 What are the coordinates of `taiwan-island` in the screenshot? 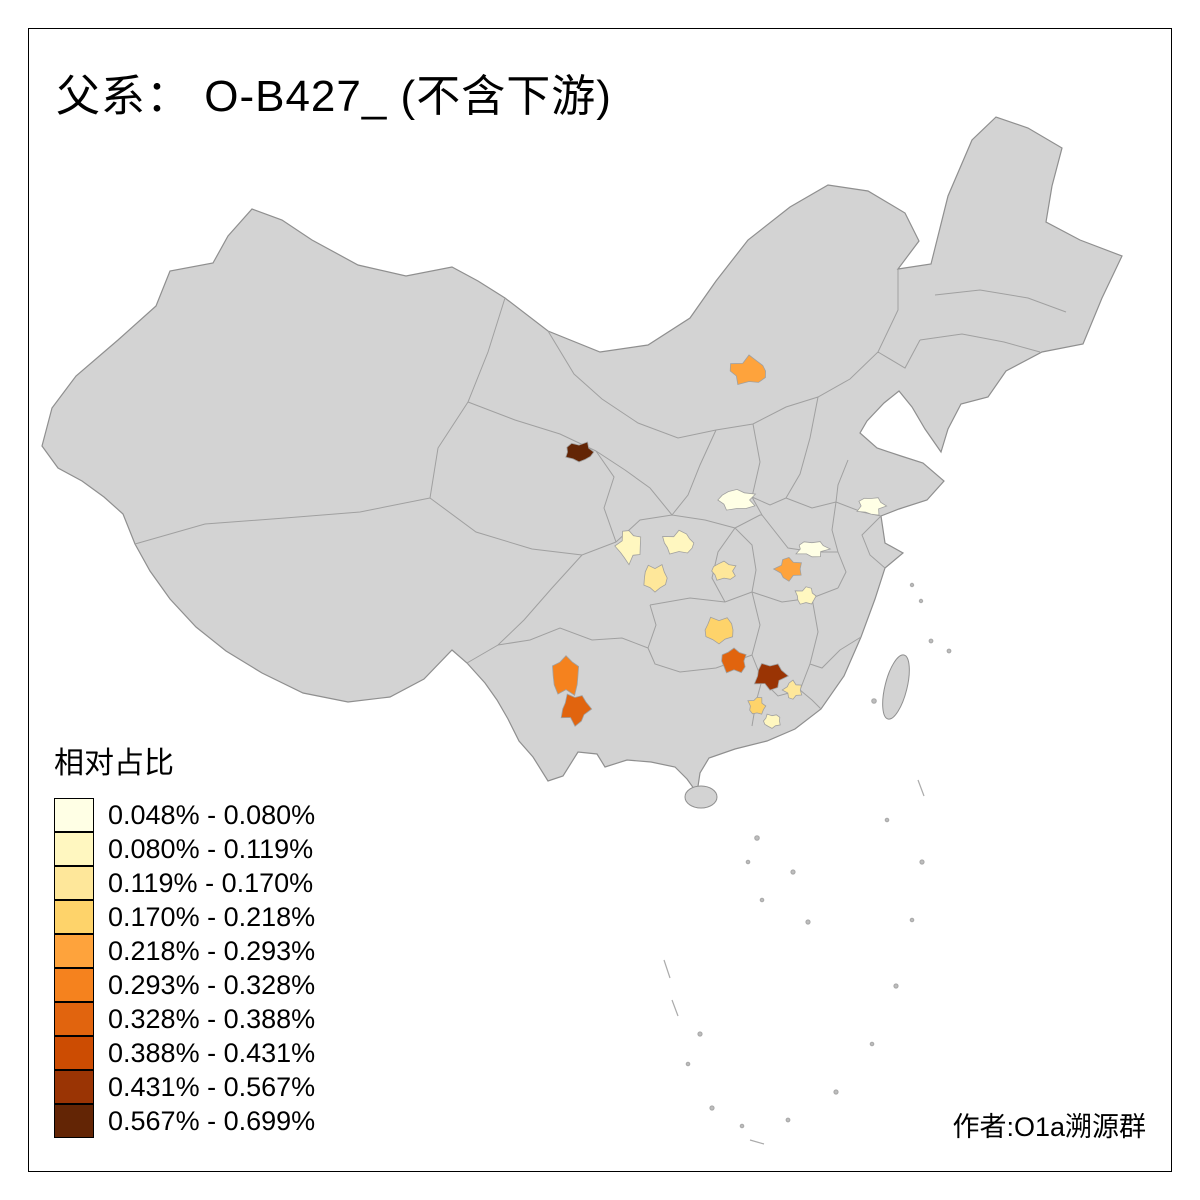 It's located at (896, 687).